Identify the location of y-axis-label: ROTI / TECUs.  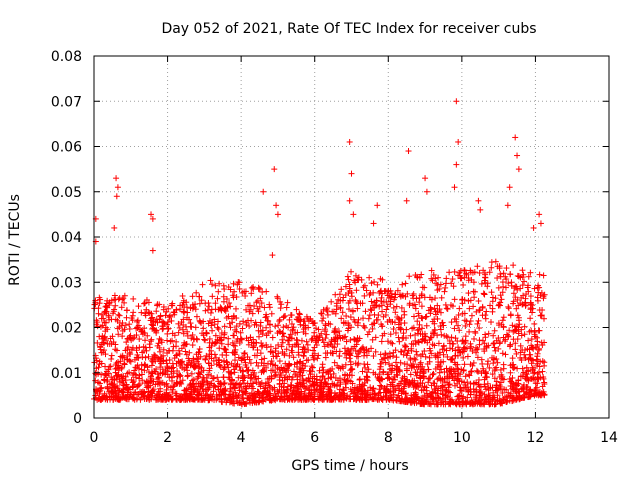
(15, 240).